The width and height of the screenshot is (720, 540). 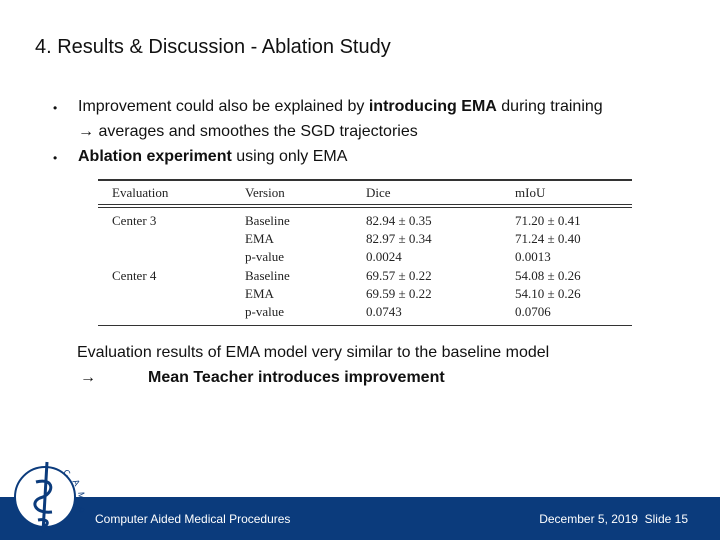 I want to click on table-cell: 0.0706, so click(x=533, y=311).